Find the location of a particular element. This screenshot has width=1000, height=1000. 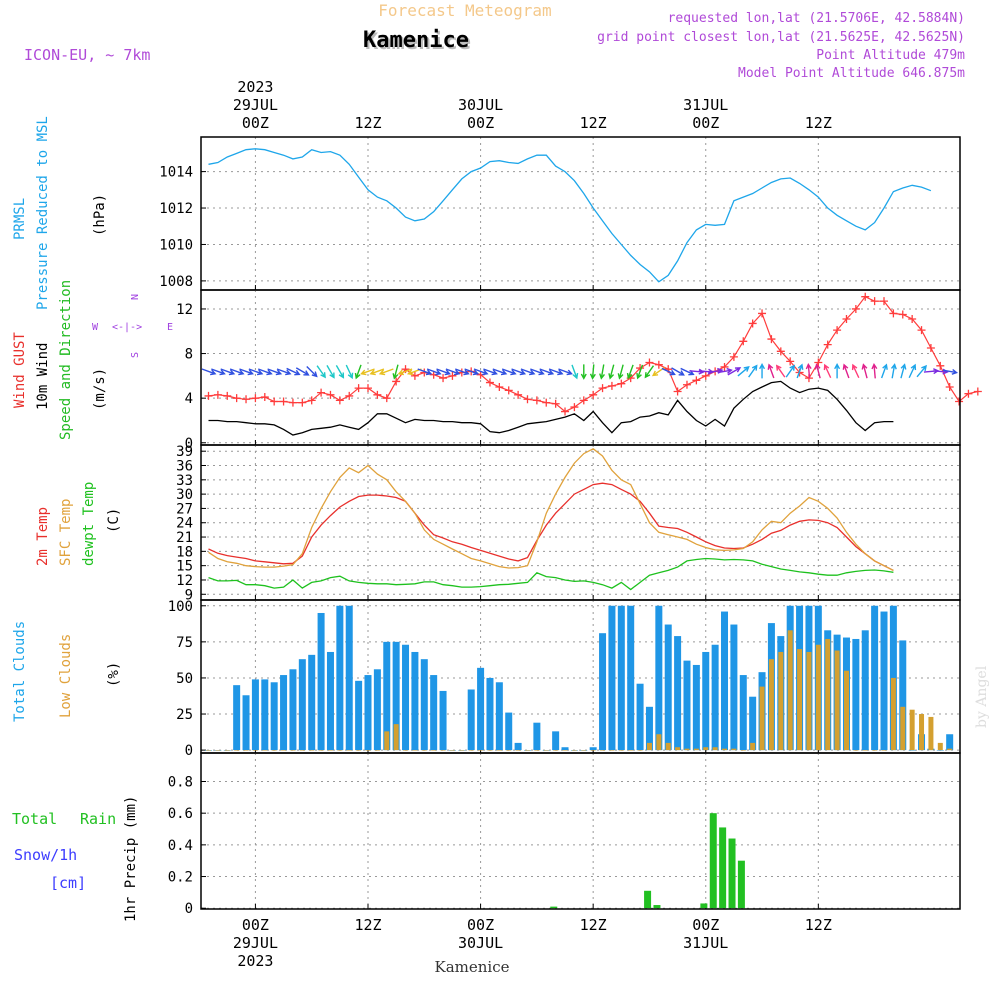

location-title-shadow: Kamenice is located at coordinates (418, 42).